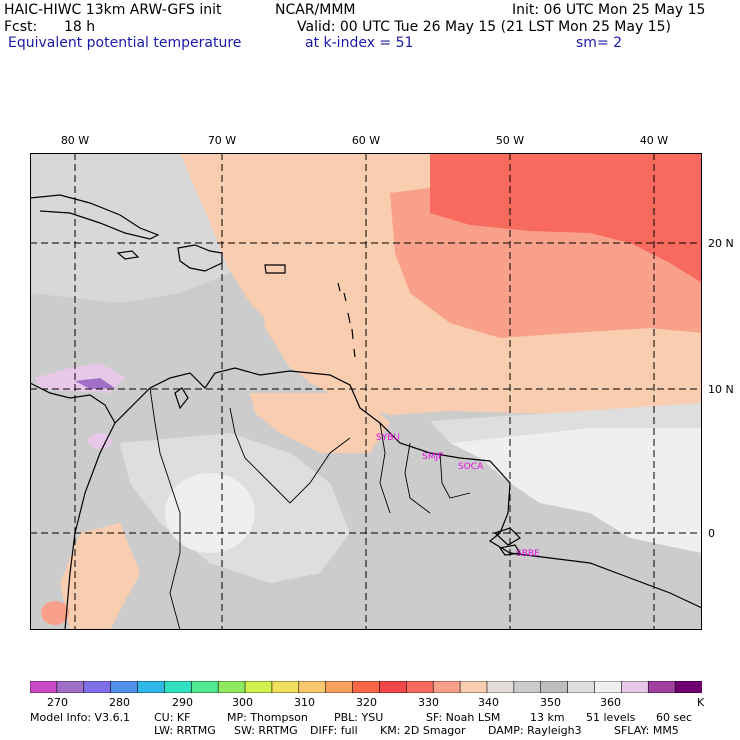  Describe the element at coordinates (185, 730) in the screenshot. I see `lw-scheme: LW: RRTMG` at that location.